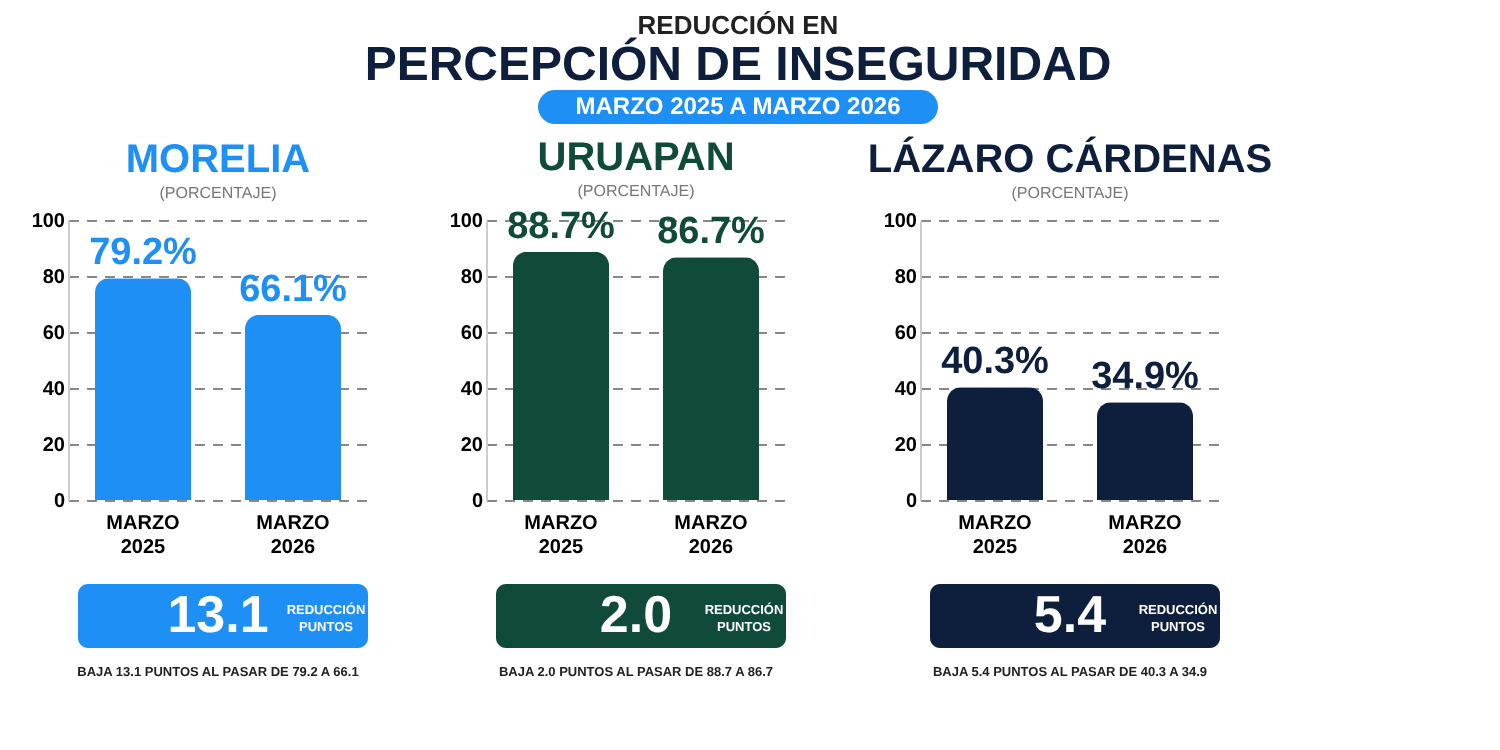 This screenshot has width=1500, height=750. Describe the element at coordinates (995, 362) in the screenshot. I see `data-label: 40.3%` at that location.